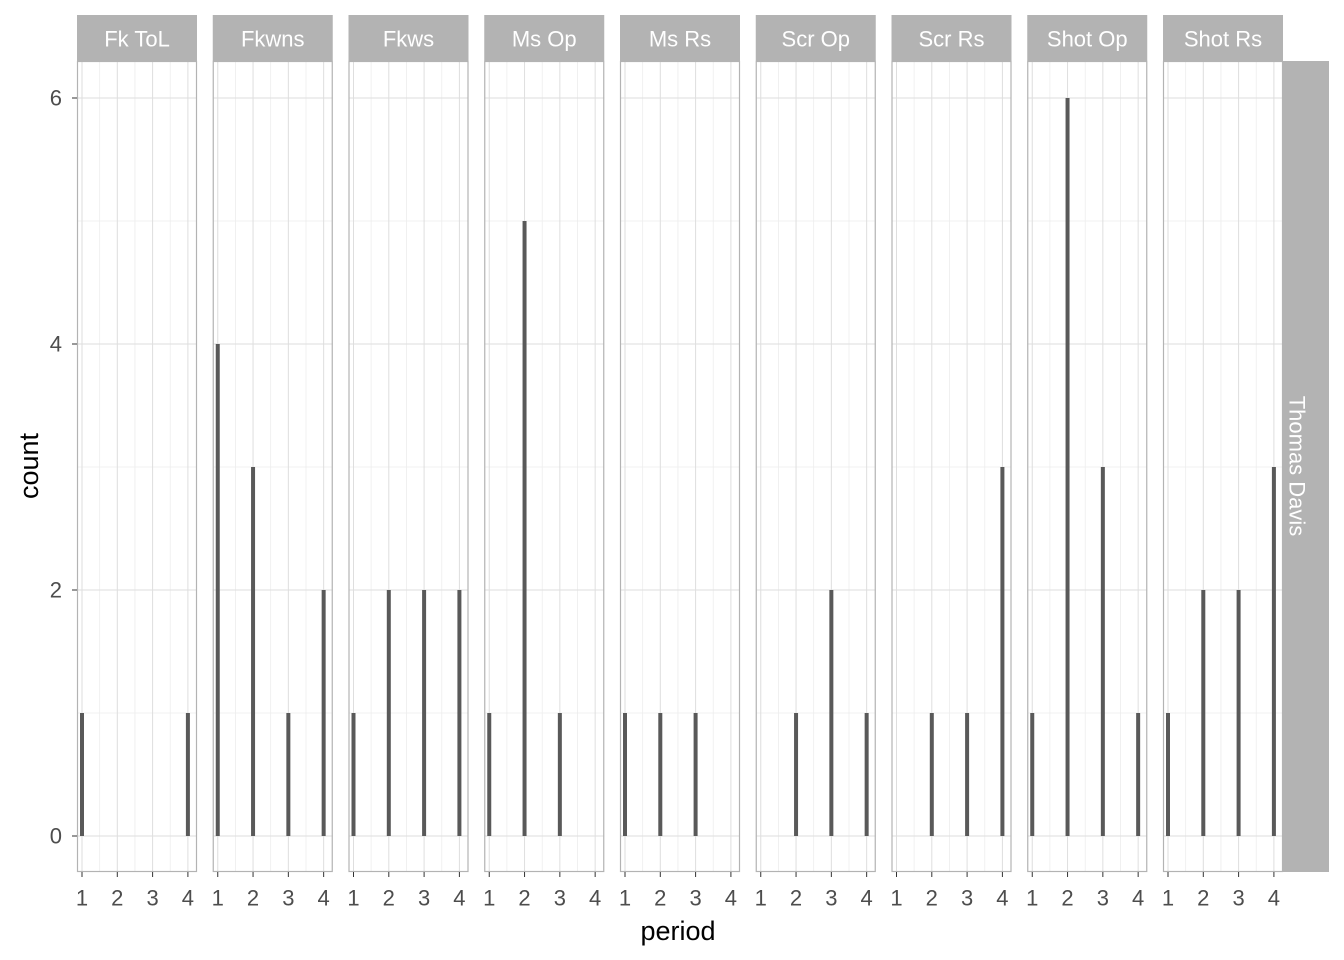 This screenshot has width=1344, height=960. I want to click on facet-strip-label: Fk ToL, so click(137, 39).